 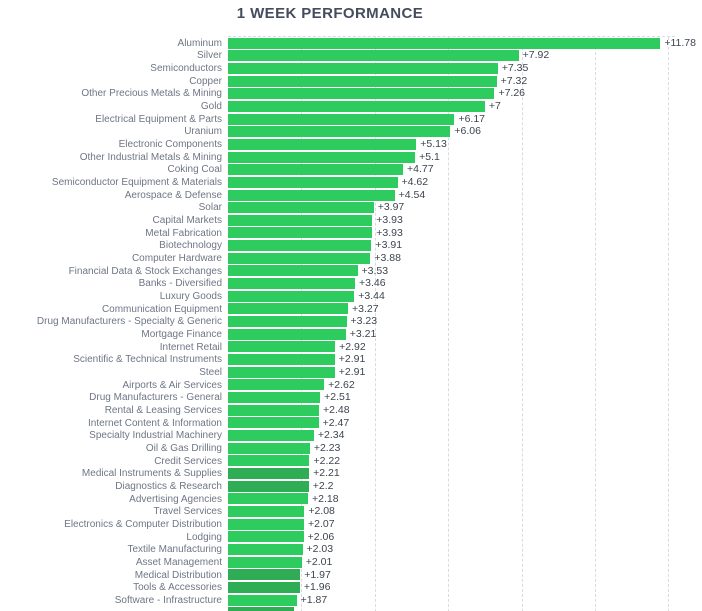 What do you see at coordinates (190, 347) in the screenshot?
I see `category-label: Internet Retail` at bounding box center [190, 347].